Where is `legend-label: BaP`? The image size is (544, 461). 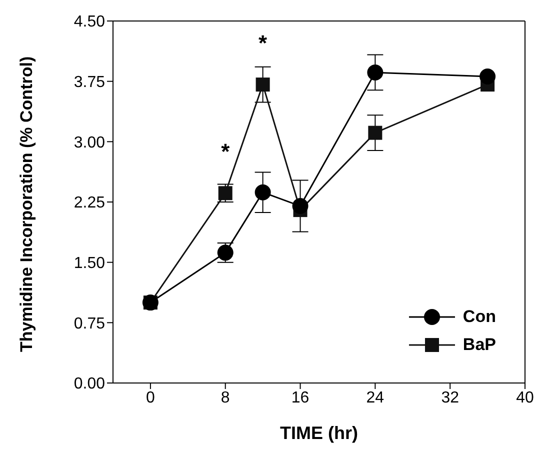
legend-label: BaP is located at coordinates (479, 345).